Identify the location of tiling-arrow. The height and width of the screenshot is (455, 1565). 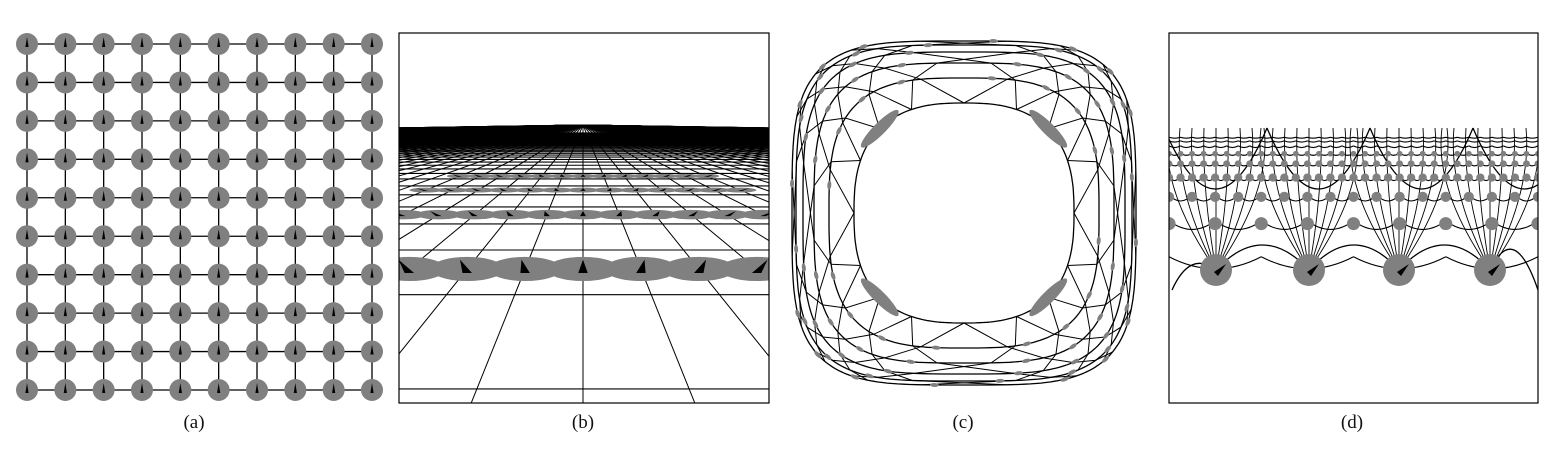
(1494, 270).